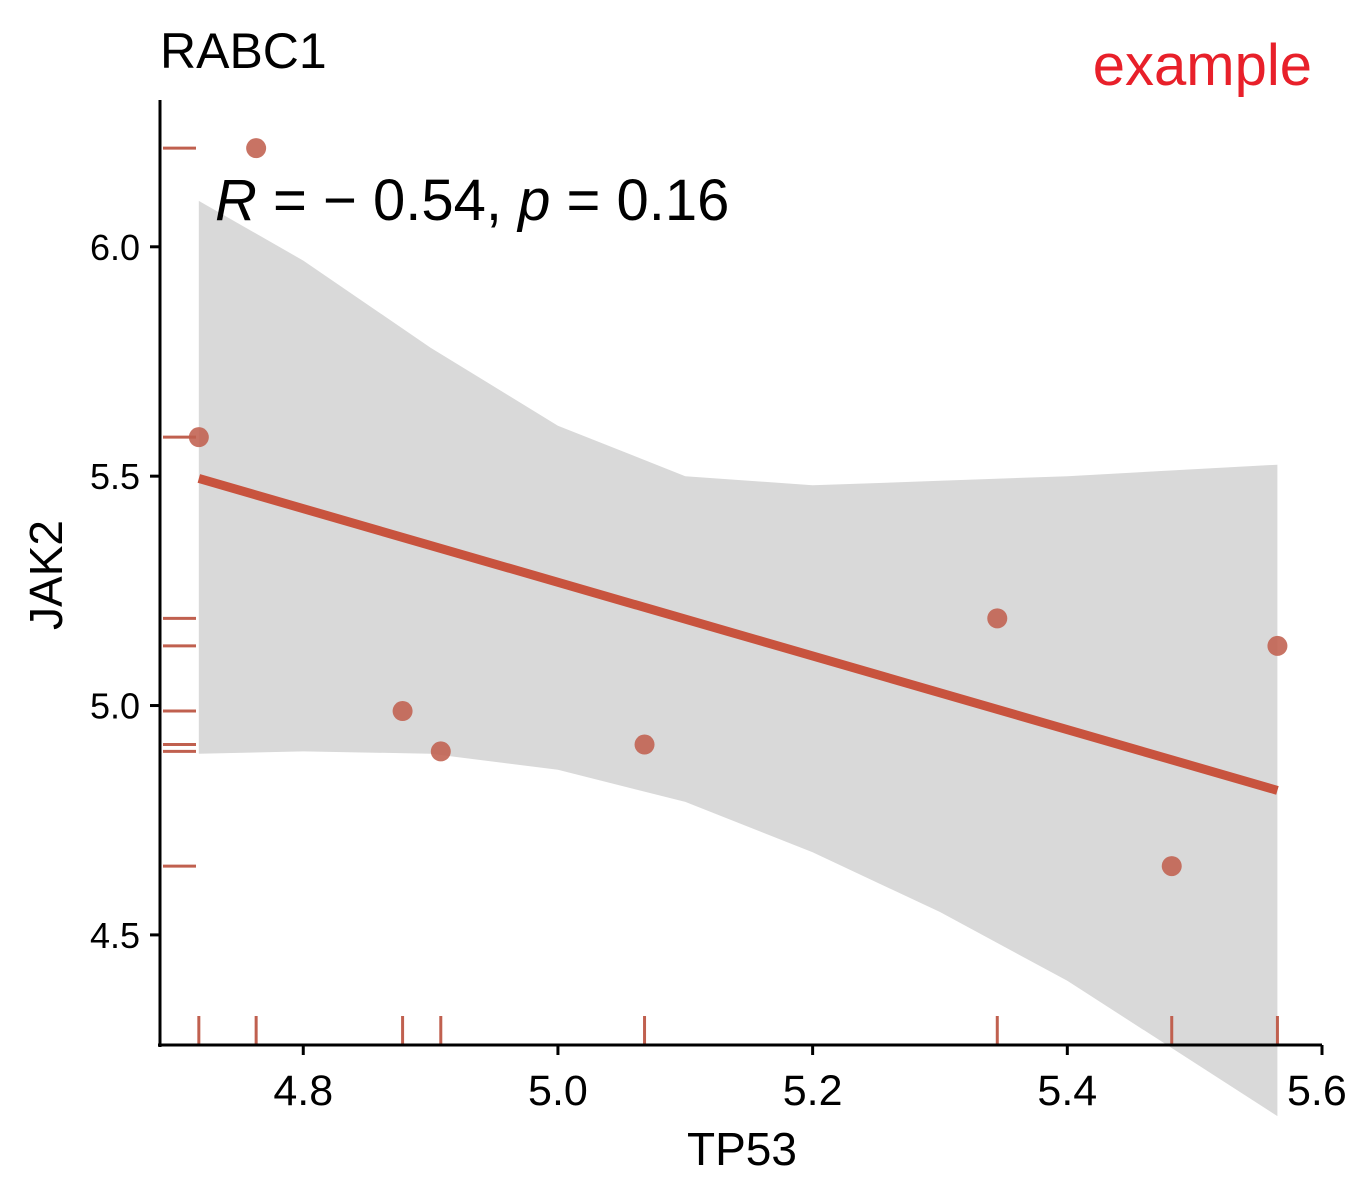  What do you see at coordinates (115, 935) in the screenshot?
I see `y-tick-label: 4.5` at bounding box center [115, 935].